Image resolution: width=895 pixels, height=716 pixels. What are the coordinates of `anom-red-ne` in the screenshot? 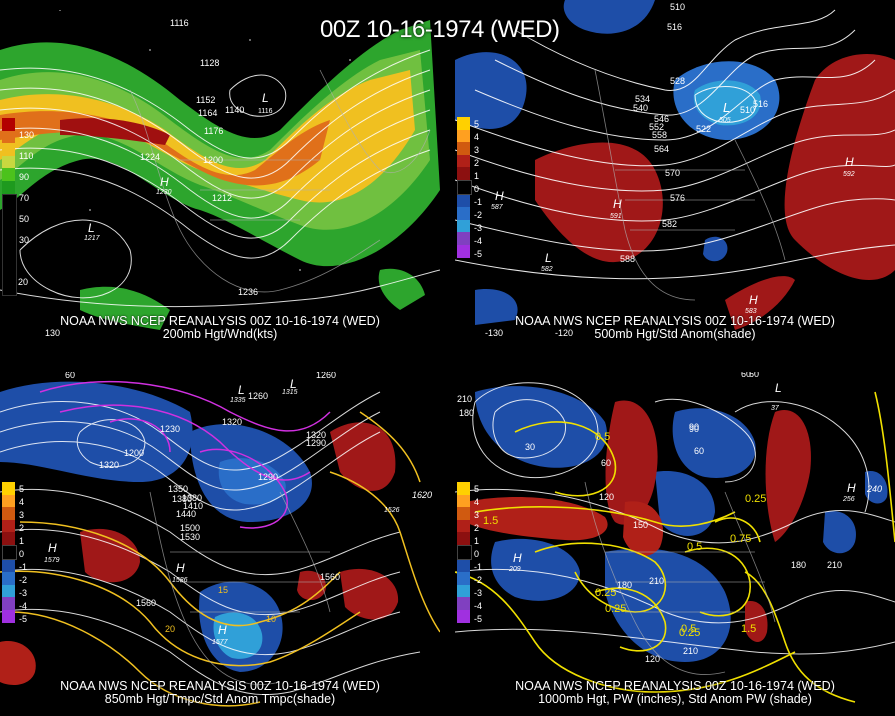 It's located at (363, 456).